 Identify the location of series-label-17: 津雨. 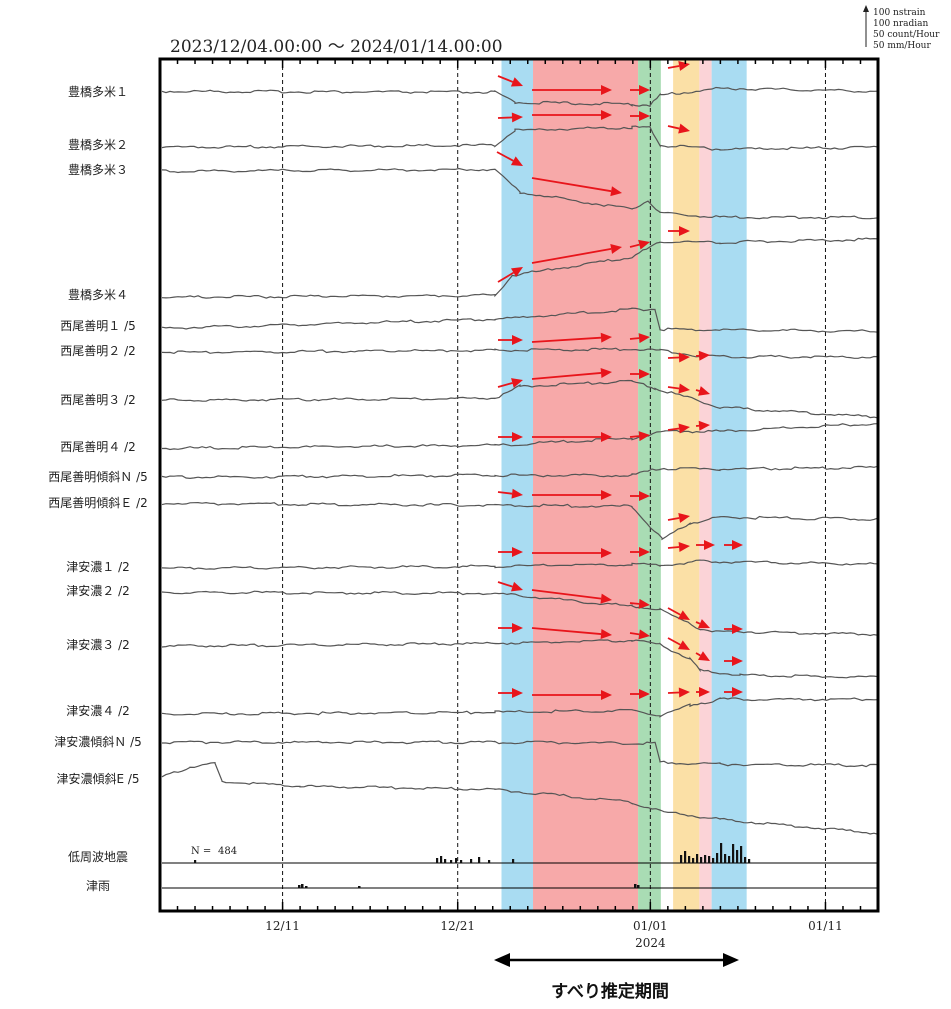
(98, 886).